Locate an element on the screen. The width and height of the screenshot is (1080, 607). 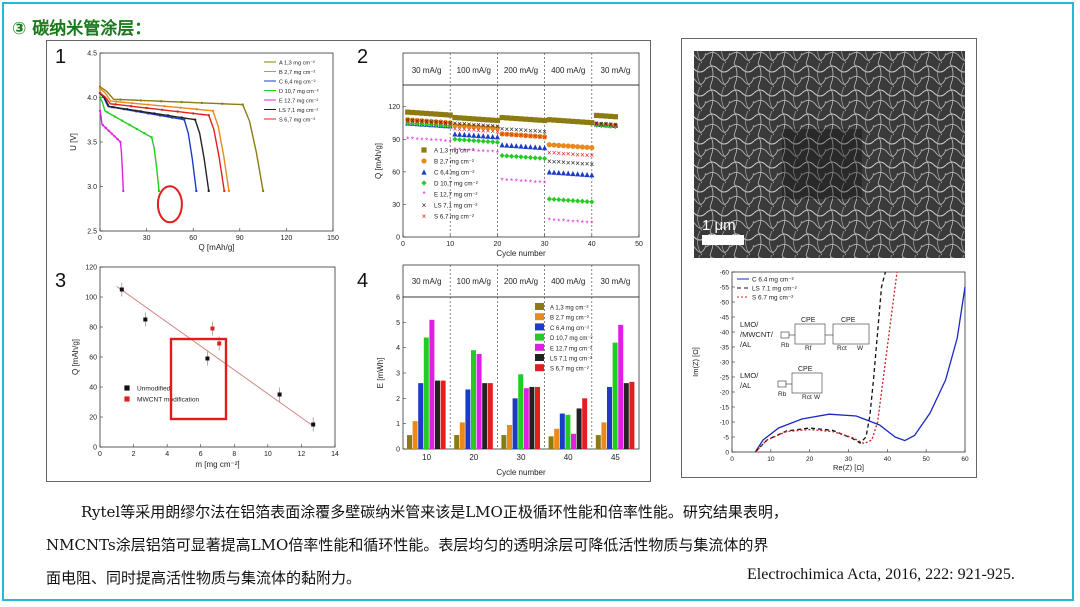
legend-label: LS 7.1 mg cm⁻² is located at coordinates (774, 289).